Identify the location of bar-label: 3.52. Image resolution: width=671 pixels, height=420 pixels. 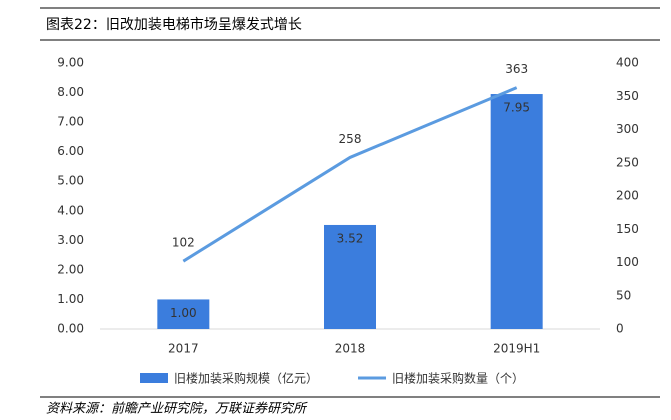
(350, 238).